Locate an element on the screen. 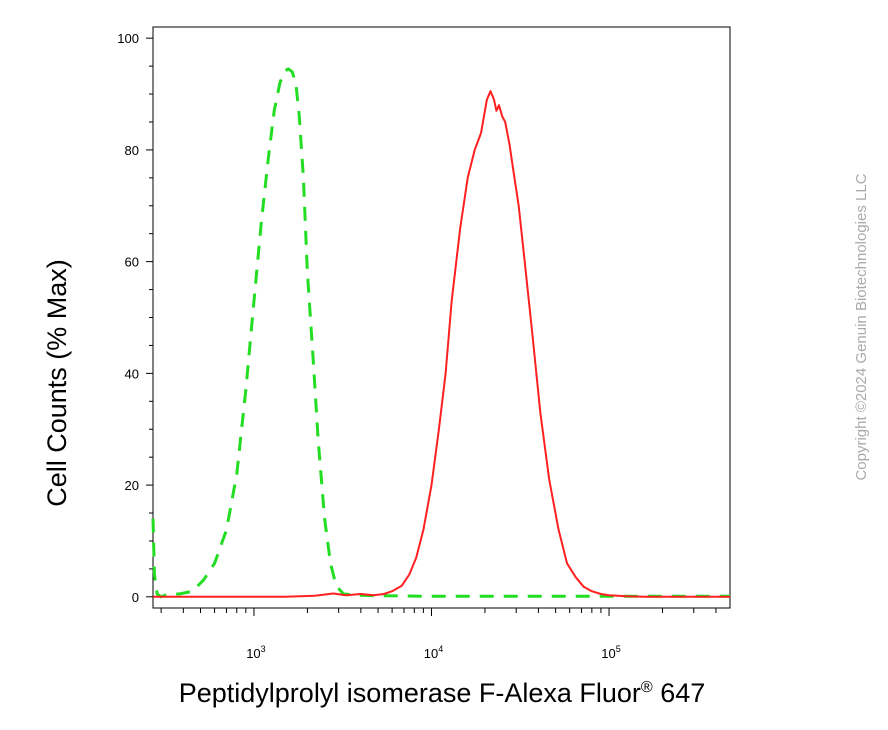  y-tick-label: 20 is located at coordinates (132, 485).